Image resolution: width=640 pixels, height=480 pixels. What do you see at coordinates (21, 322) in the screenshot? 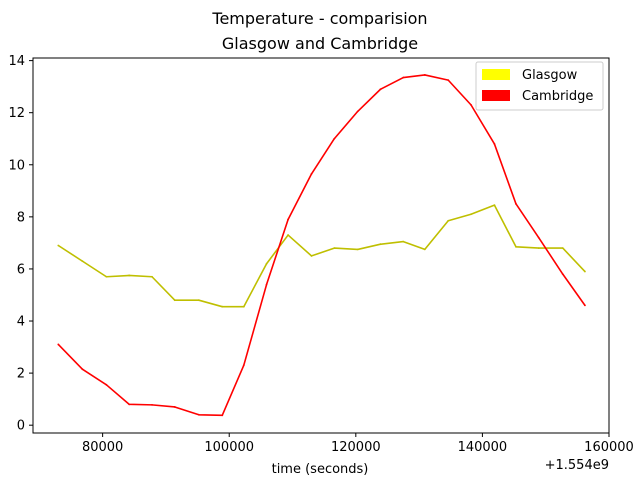
I see `y-tick-label: 4` at bounding box center [21, 322].